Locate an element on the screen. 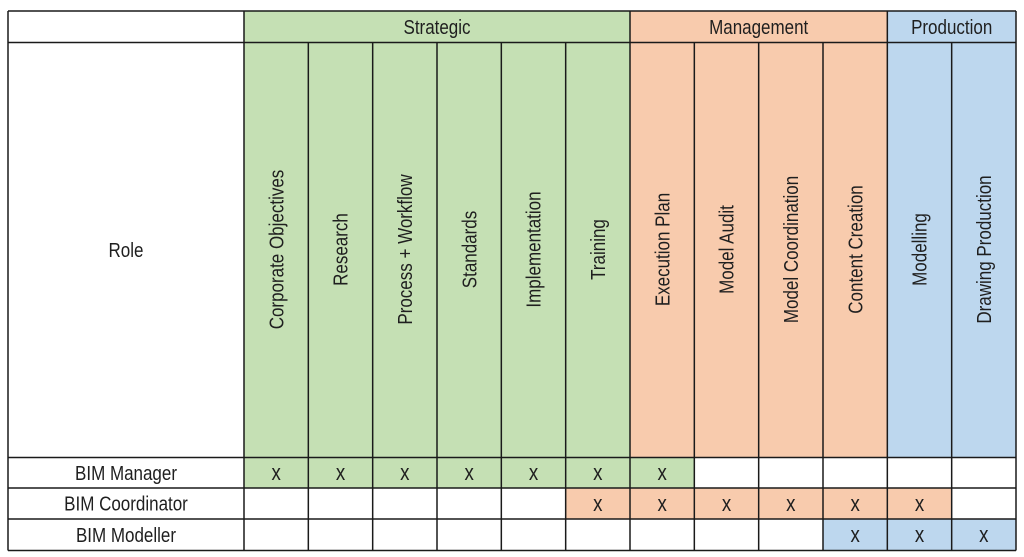 The image size is (1024, 557). svg-text: Corporate Objectives is located at coordinates (276, 250).